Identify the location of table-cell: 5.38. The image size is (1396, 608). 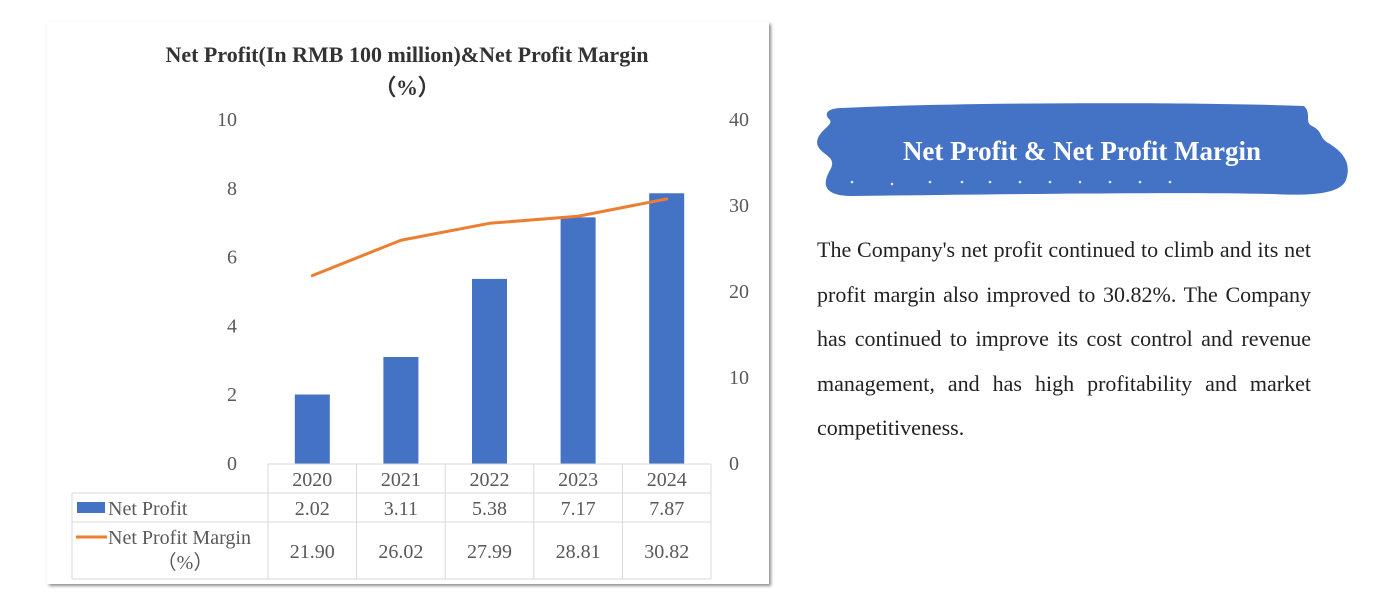
(489, 509).